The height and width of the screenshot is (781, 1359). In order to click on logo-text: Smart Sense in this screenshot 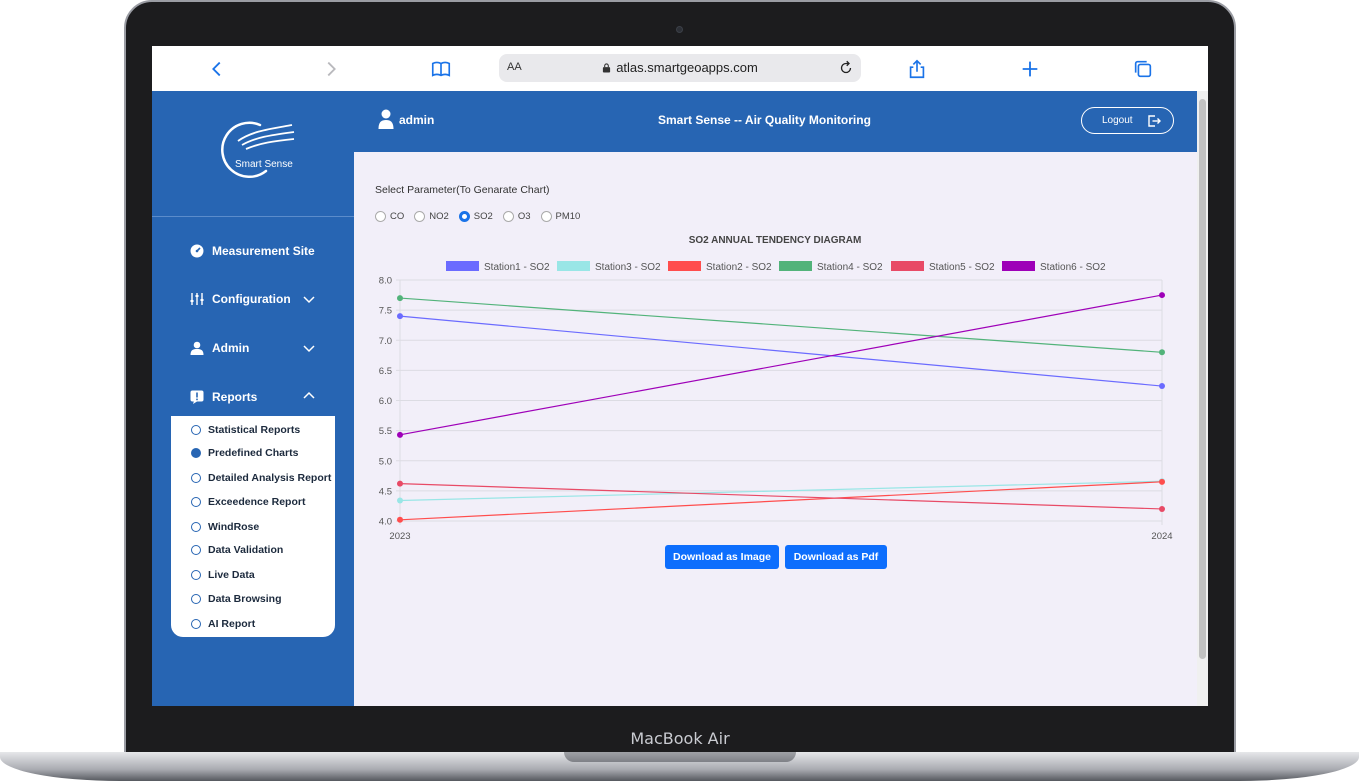, I will do `click(264, 164)`.